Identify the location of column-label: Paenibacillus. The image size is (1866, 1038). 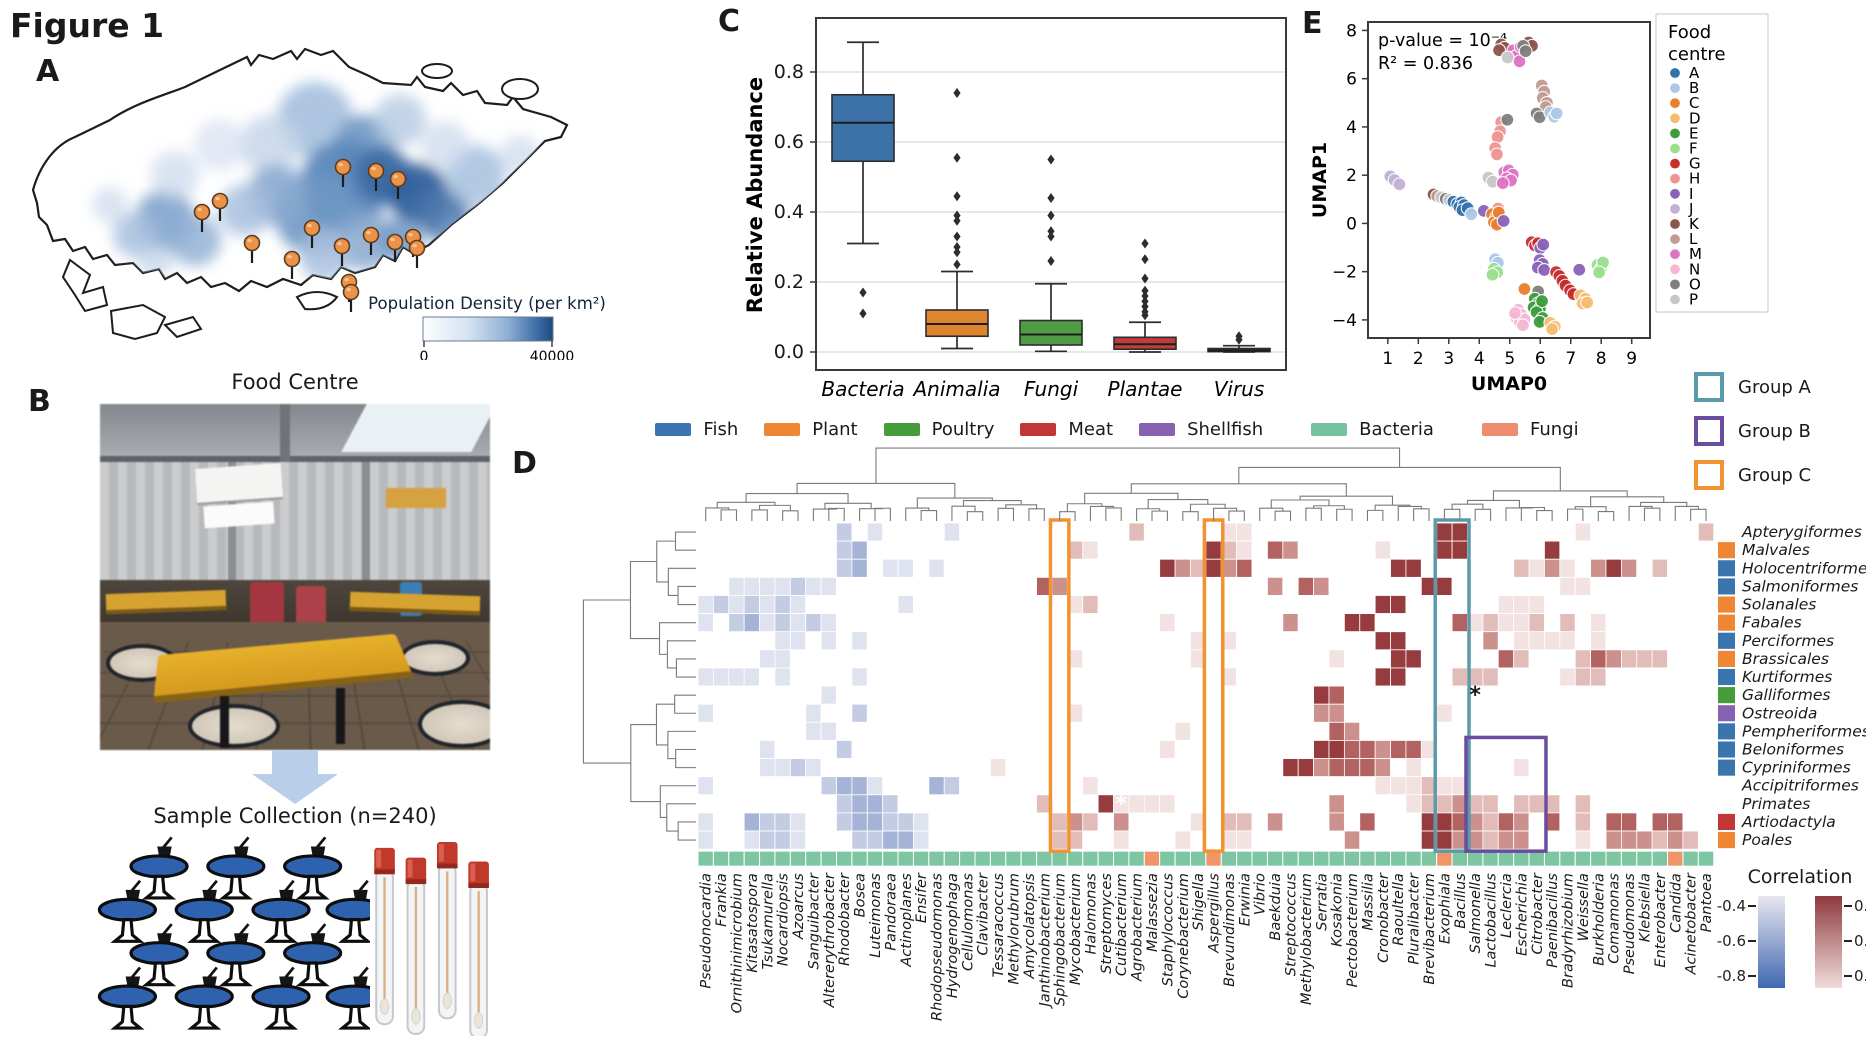
(1553, 920).